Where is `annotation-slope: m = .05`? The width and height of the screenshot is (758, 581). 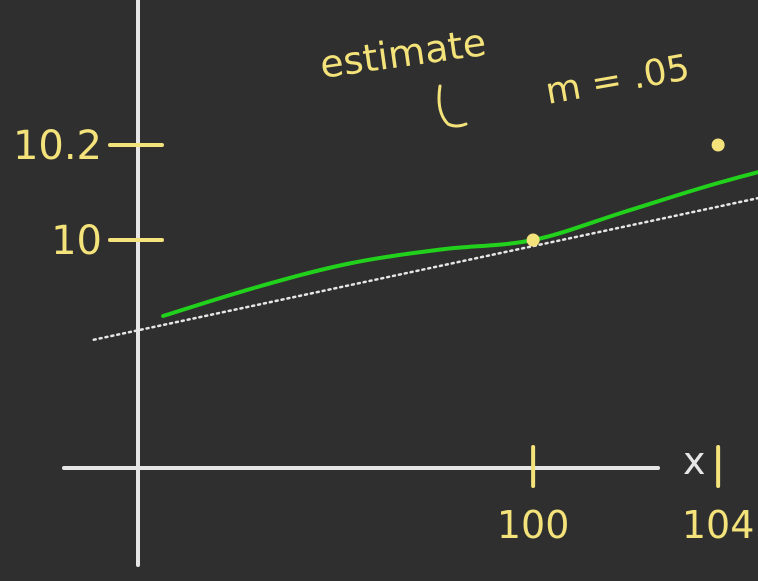 annotation-slope: m = .05 is located at coordinates (617, 80).